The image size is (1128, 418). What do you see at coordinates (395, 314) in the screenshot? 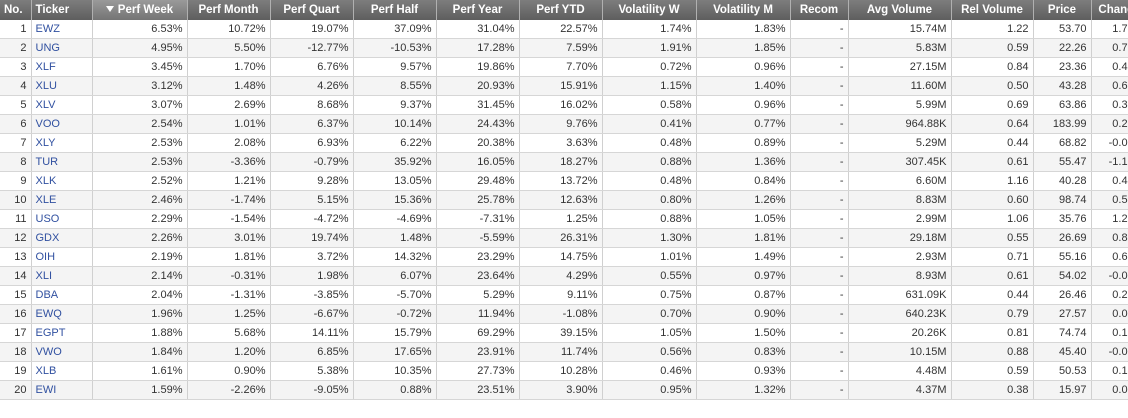
I see `cell-perf-half: -0.72%` at bounding box center [395, 314].